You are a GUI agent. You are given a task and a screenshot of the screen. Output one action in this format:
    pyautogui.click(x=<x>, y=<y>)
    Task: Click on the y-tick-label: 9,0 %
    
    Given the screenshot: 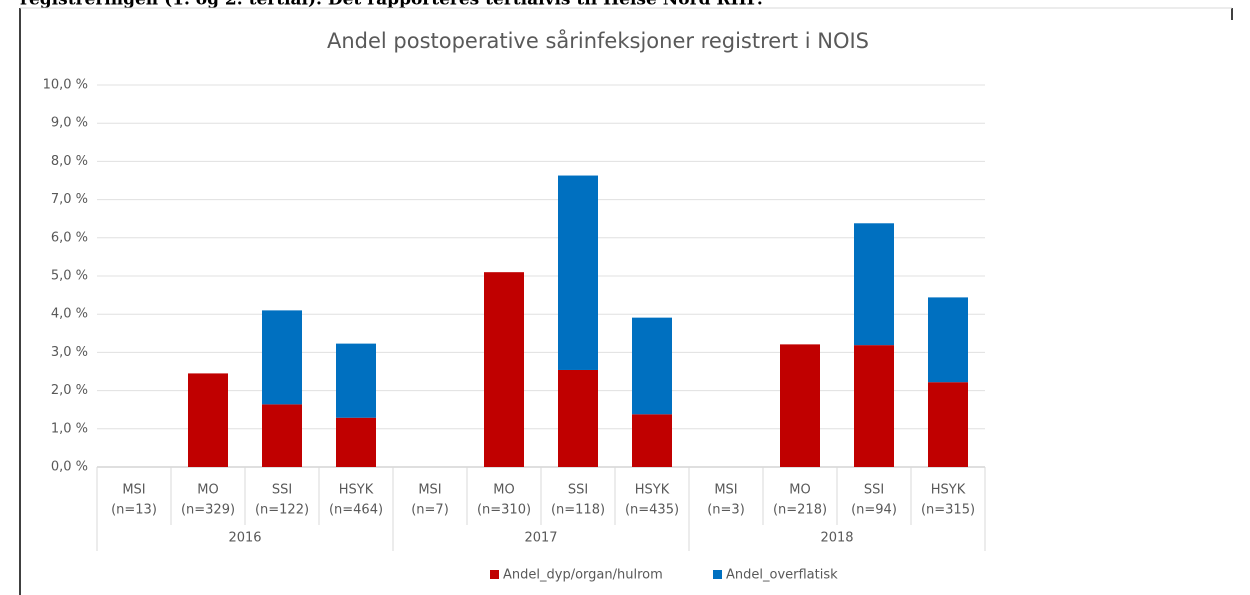 What is the action you would take?
    pyautogui.click(x=69, y=123)
    